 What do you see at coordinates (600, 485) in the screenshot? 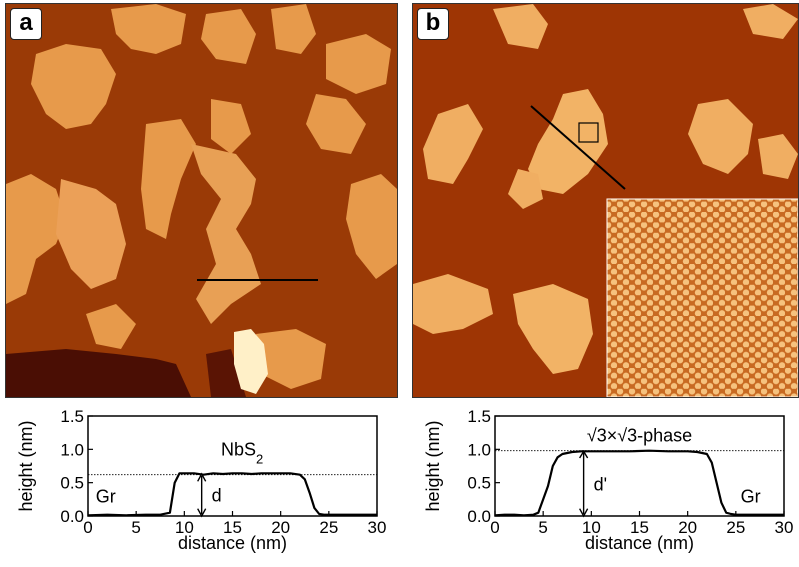
I see `step-height-label: d'` at bounding box center [600, 485].